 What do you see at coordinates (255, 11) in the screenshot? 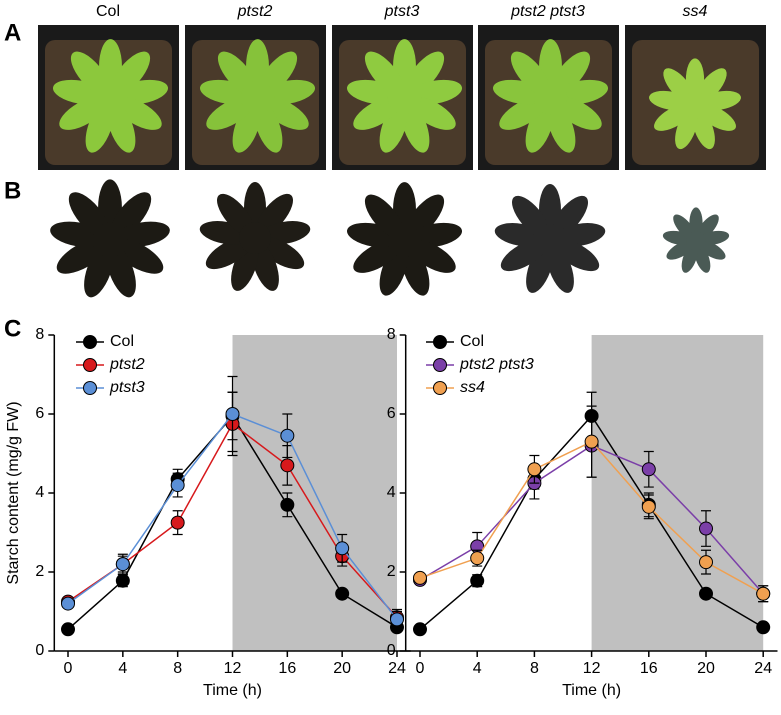
I see `genotype-label: ptst2` at bounding box center [255, 11].